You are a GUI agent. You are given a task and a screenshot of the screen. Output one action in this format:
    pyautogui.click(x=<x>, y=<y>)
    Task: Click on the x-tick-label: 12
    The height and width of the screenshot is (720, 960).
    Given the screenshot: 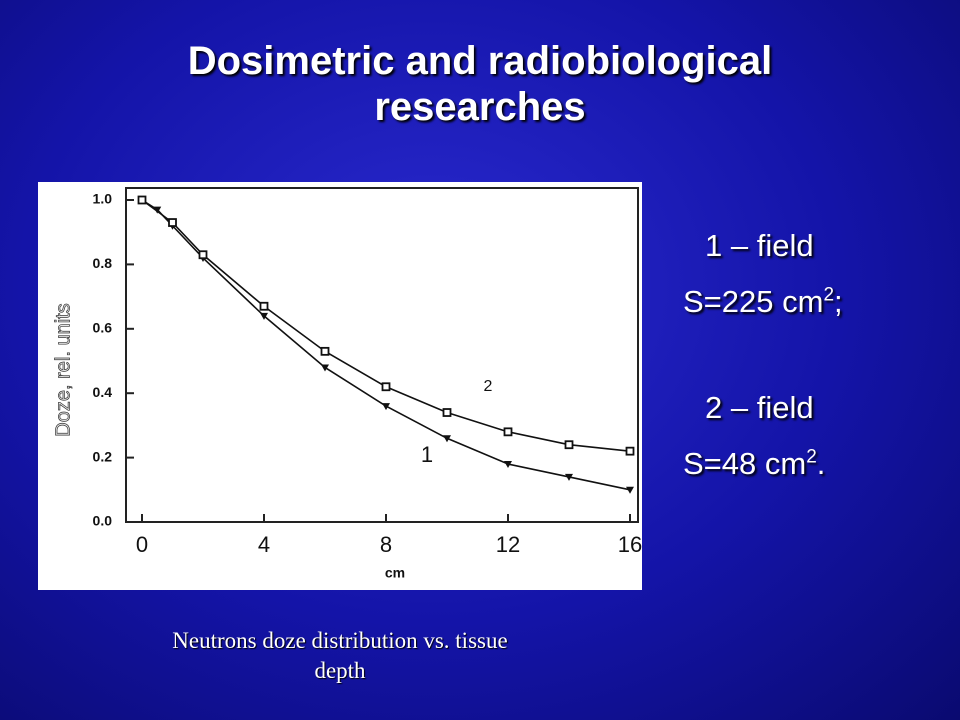 What is the action you would take?
    pyautogui.click(x=508, y=544)
    